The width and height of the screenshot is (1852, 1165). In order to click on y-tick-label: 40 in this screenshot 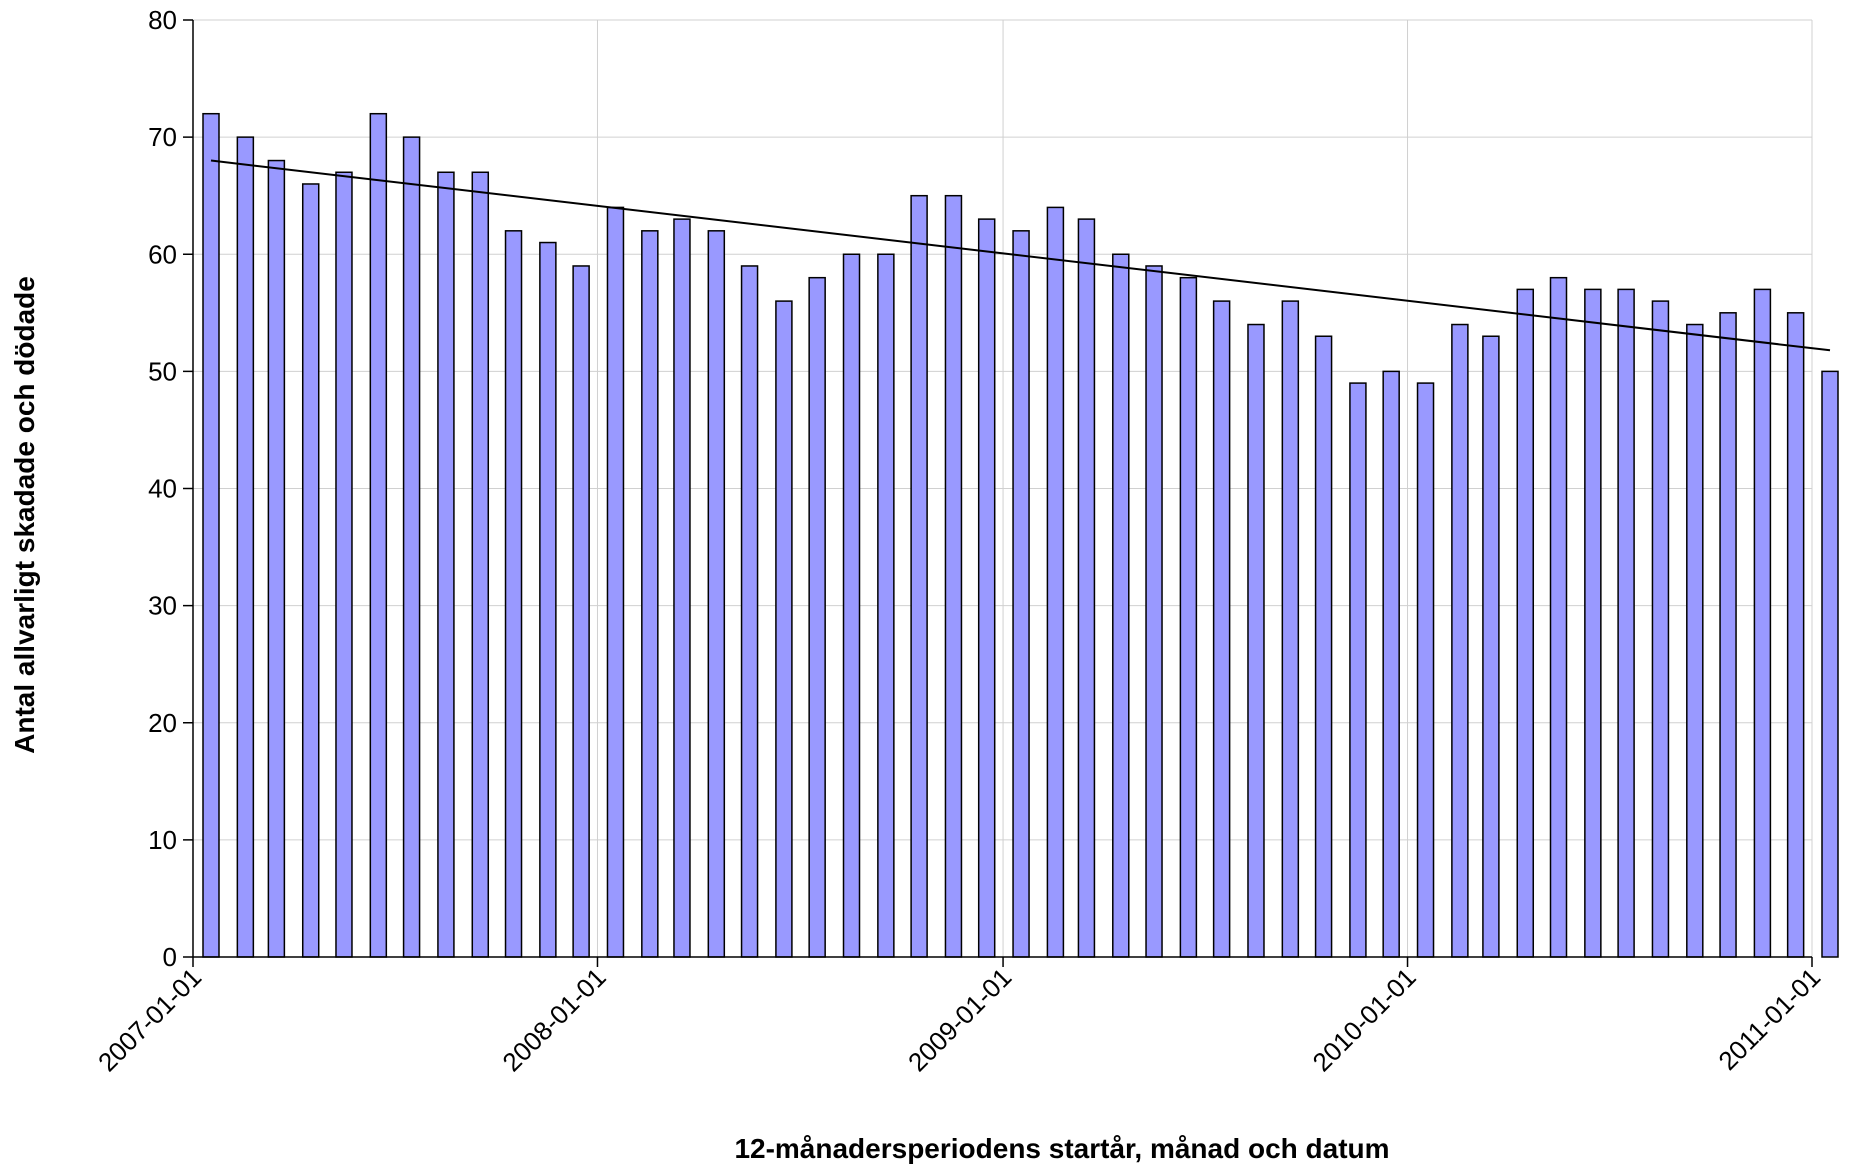, I will do `click(162, 489)`.